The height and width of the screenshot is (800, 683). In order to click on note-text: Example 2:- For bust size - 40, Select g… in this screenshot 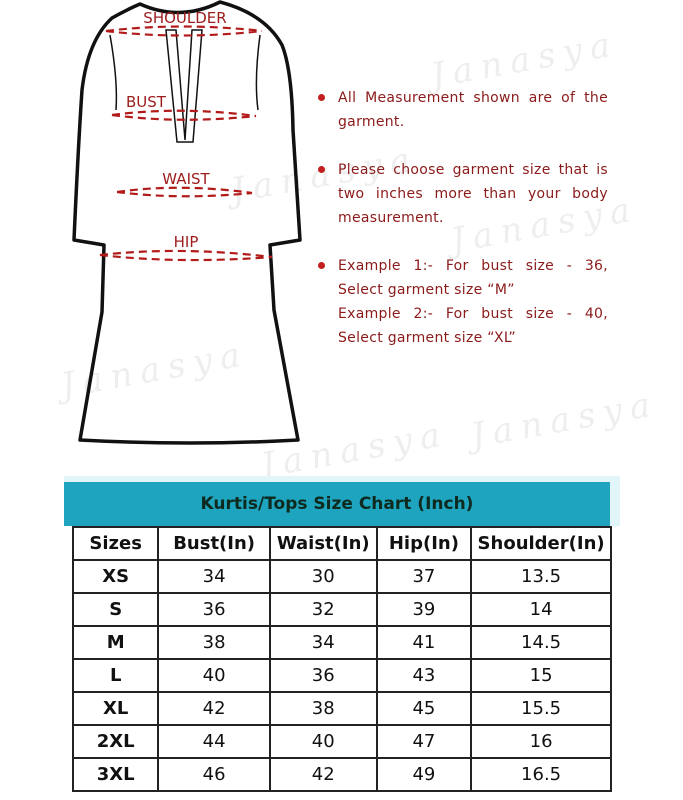, I will do `click(473, 326)`.